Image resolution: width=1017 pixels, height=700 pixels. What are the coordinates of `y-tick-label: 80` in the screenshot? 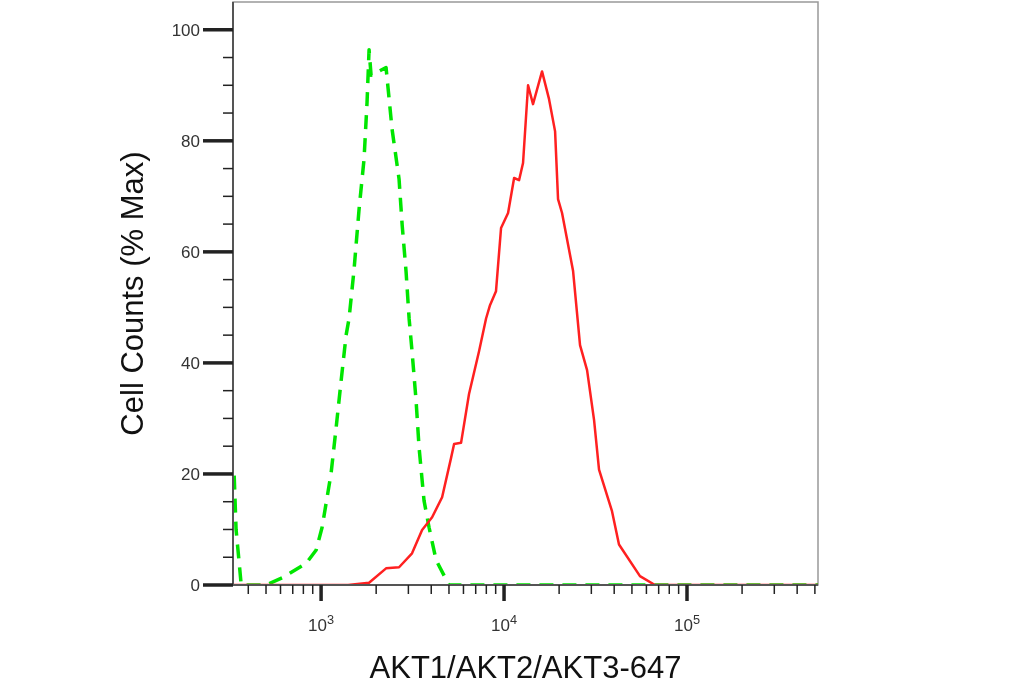 It's located at (190, 141).